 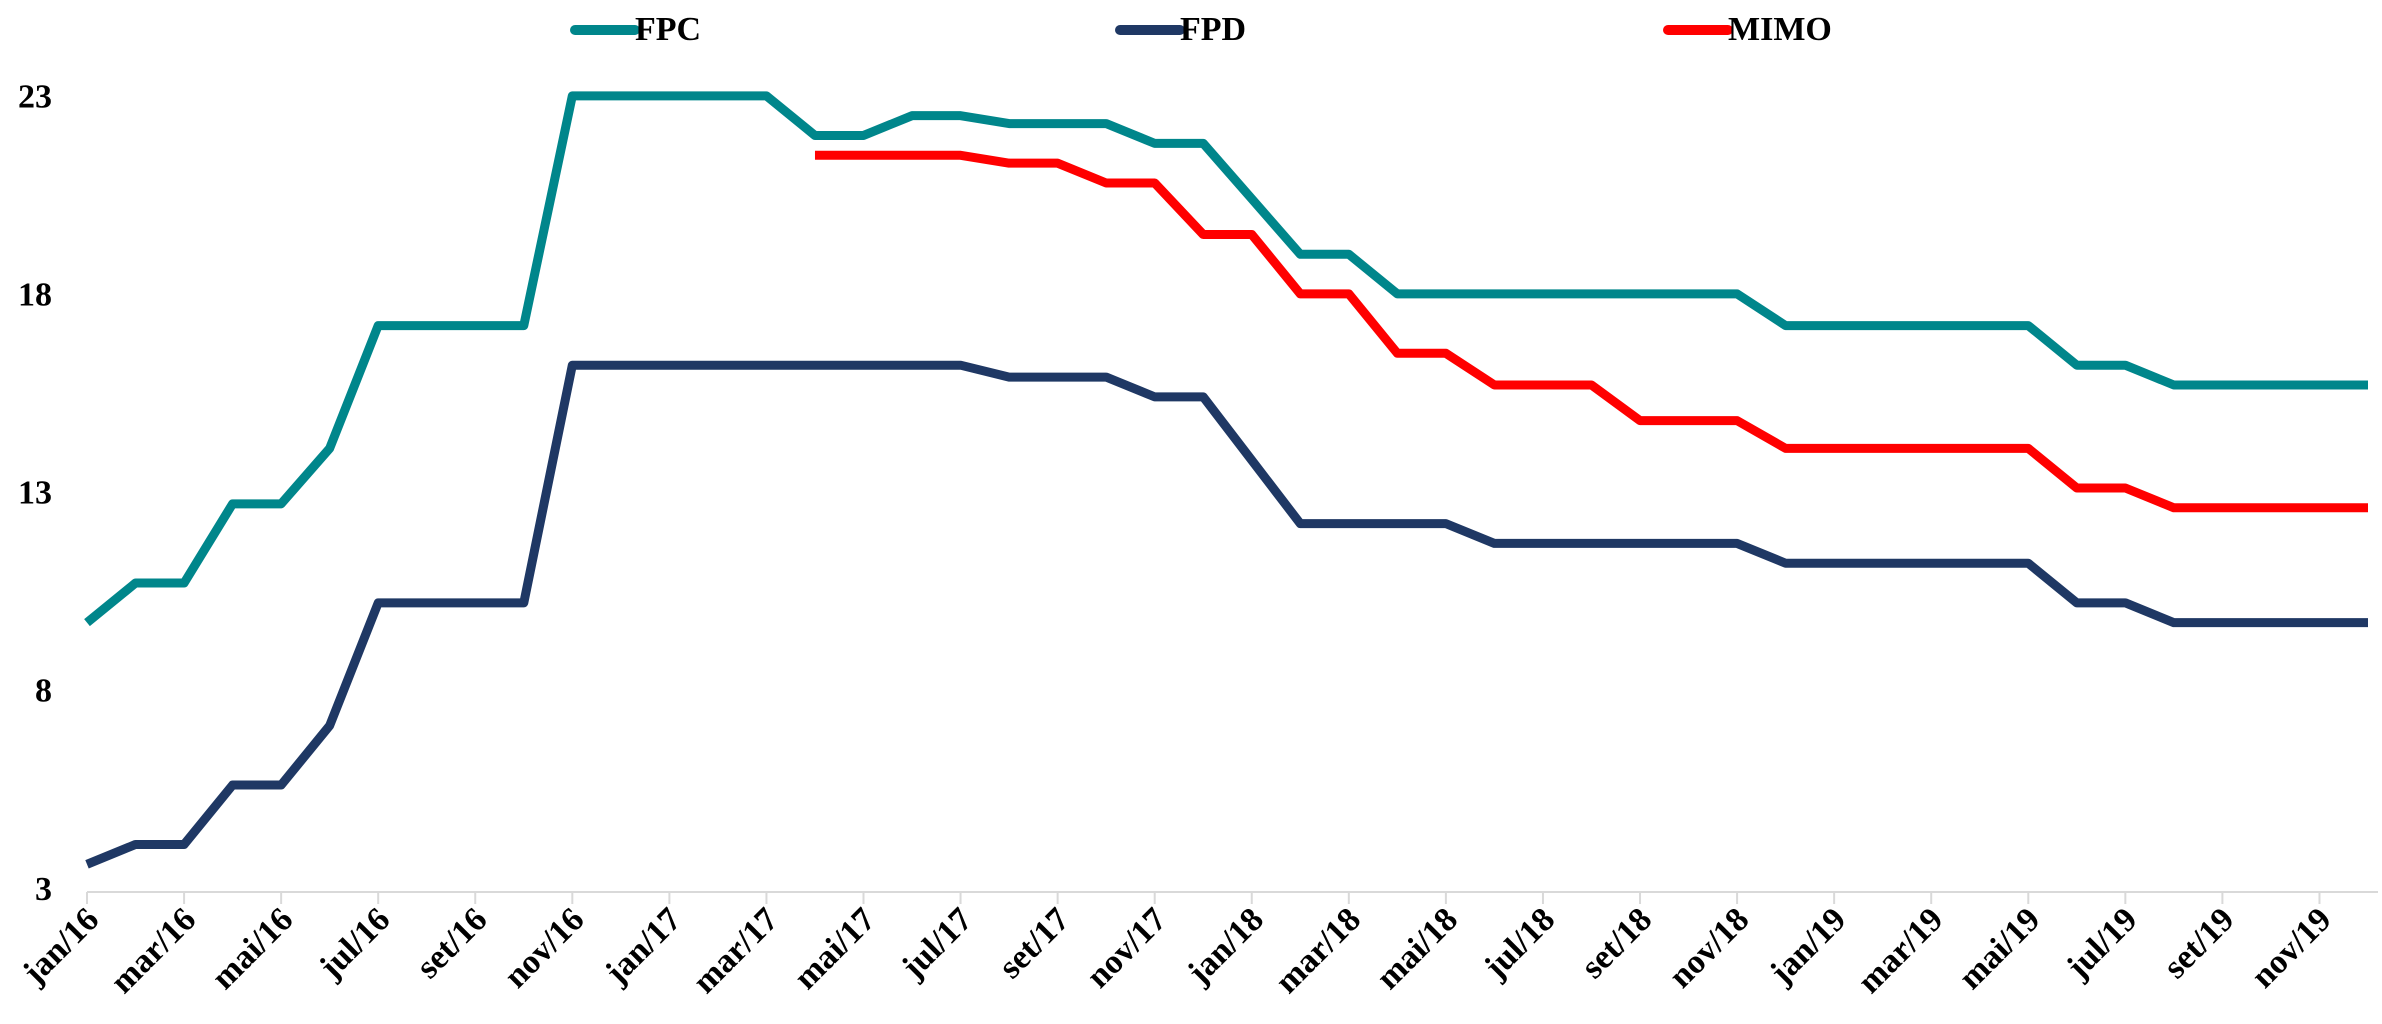 What do you see at coordinates (1519, 944) in the screenshot?
I see `x-tick-label: jul/18` at bounding box center [1519, 944].